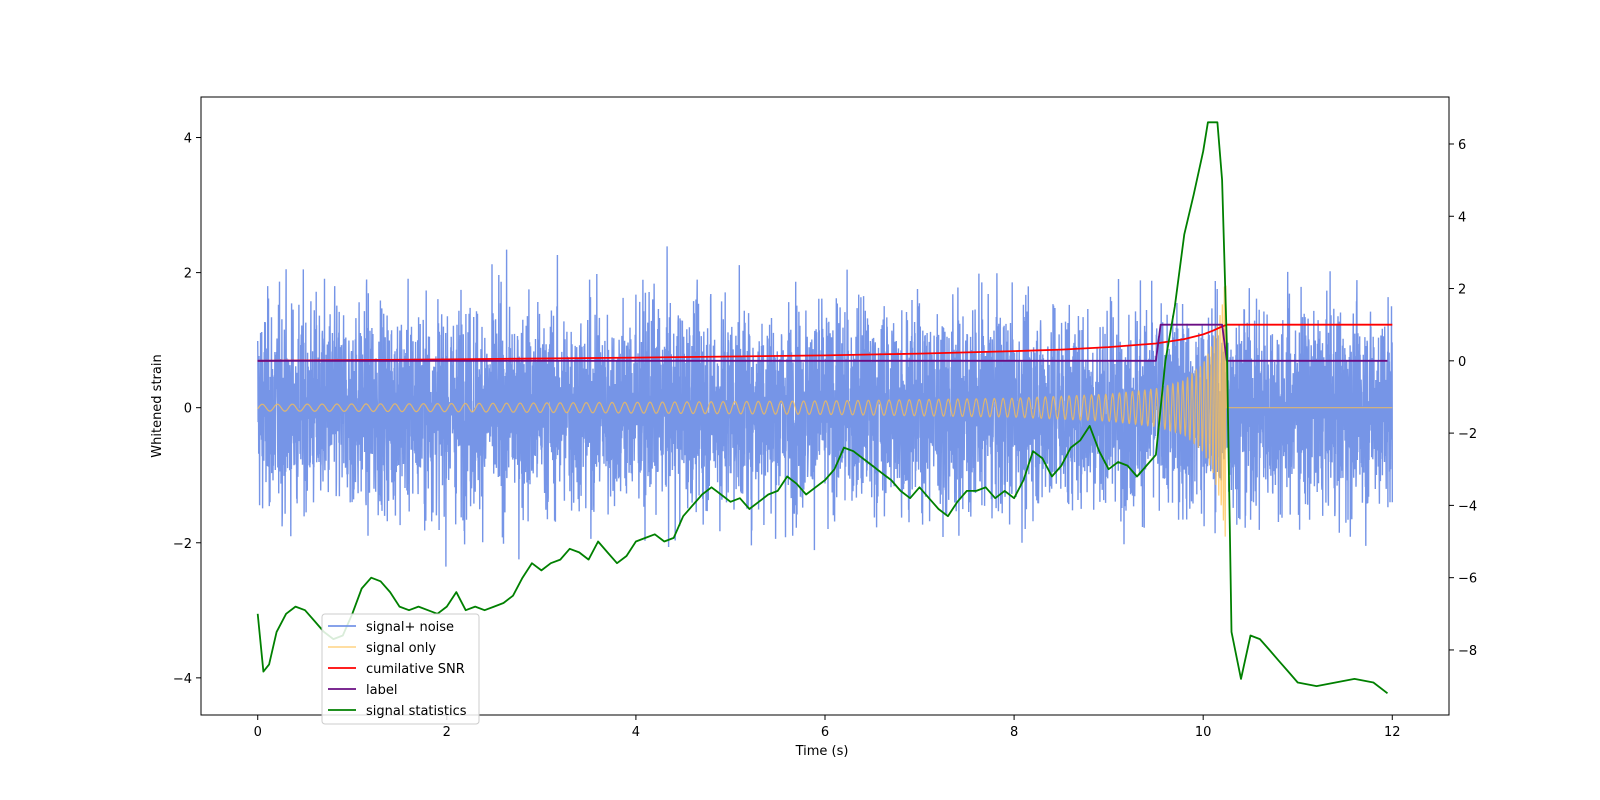 The width and height of the screenshot is (1600, 800). Describe the element at coordinates (1462, 217) in the screenshot. I see `y2-tick-label: 4` at that location.